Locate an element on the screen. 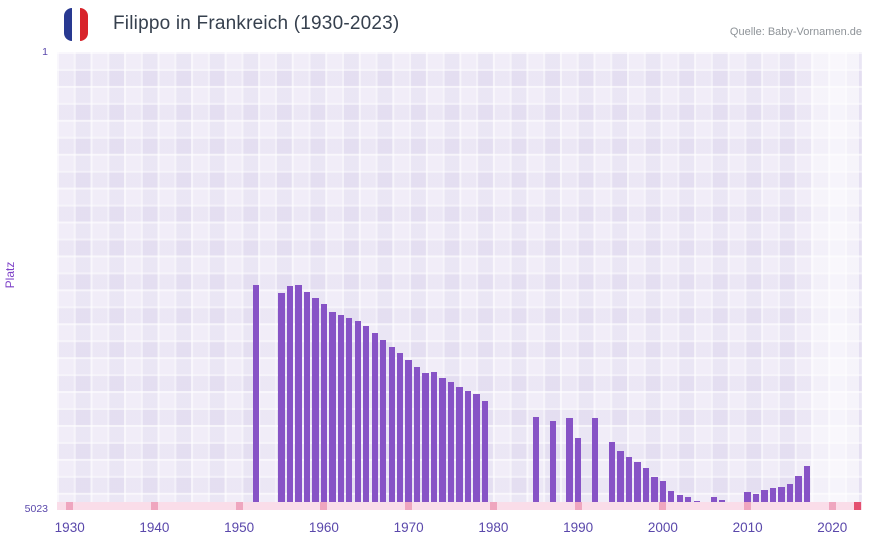 This screenshot has width=873, height=552. bar-1997 is located at coordinates (637, 486).